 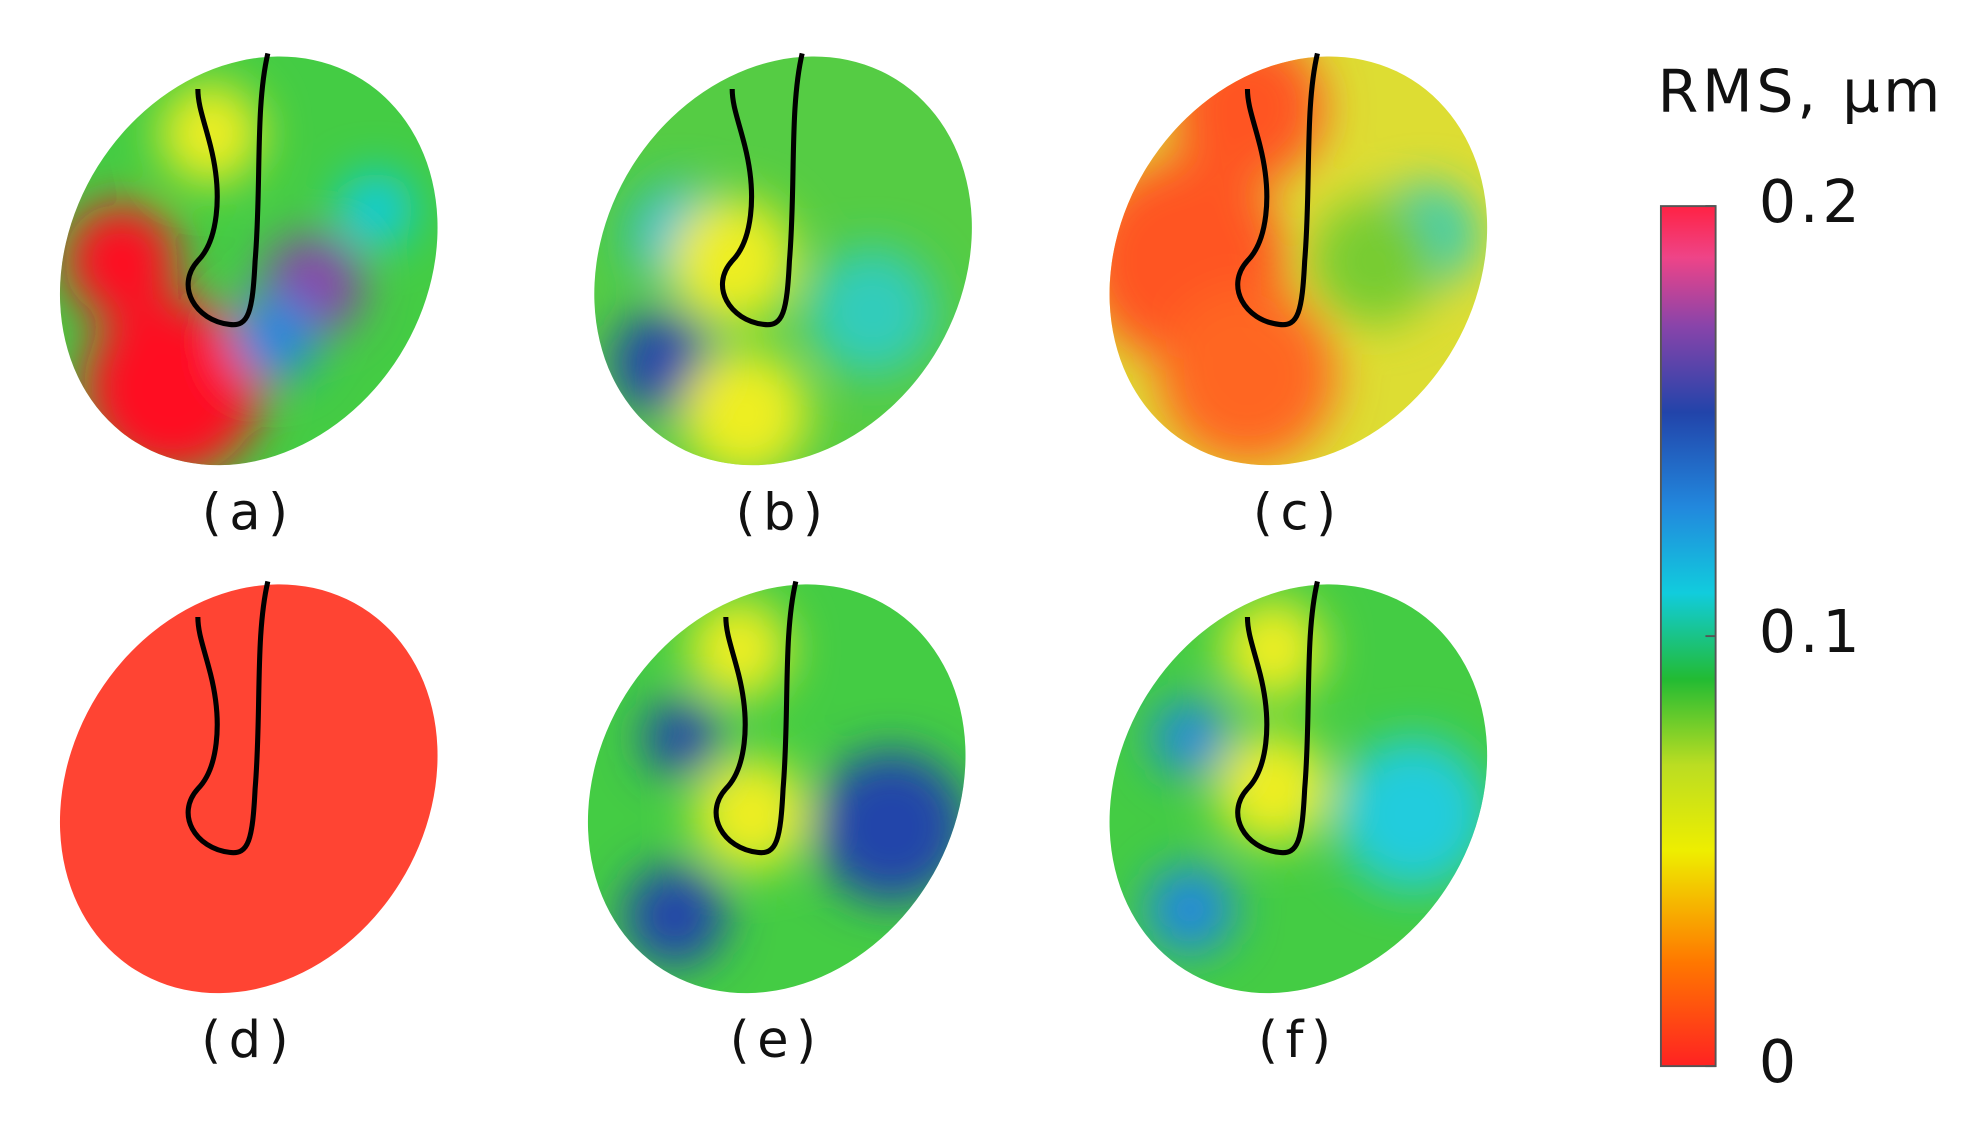 I want to click on panel-label: (b), so click(x=783, y=511).